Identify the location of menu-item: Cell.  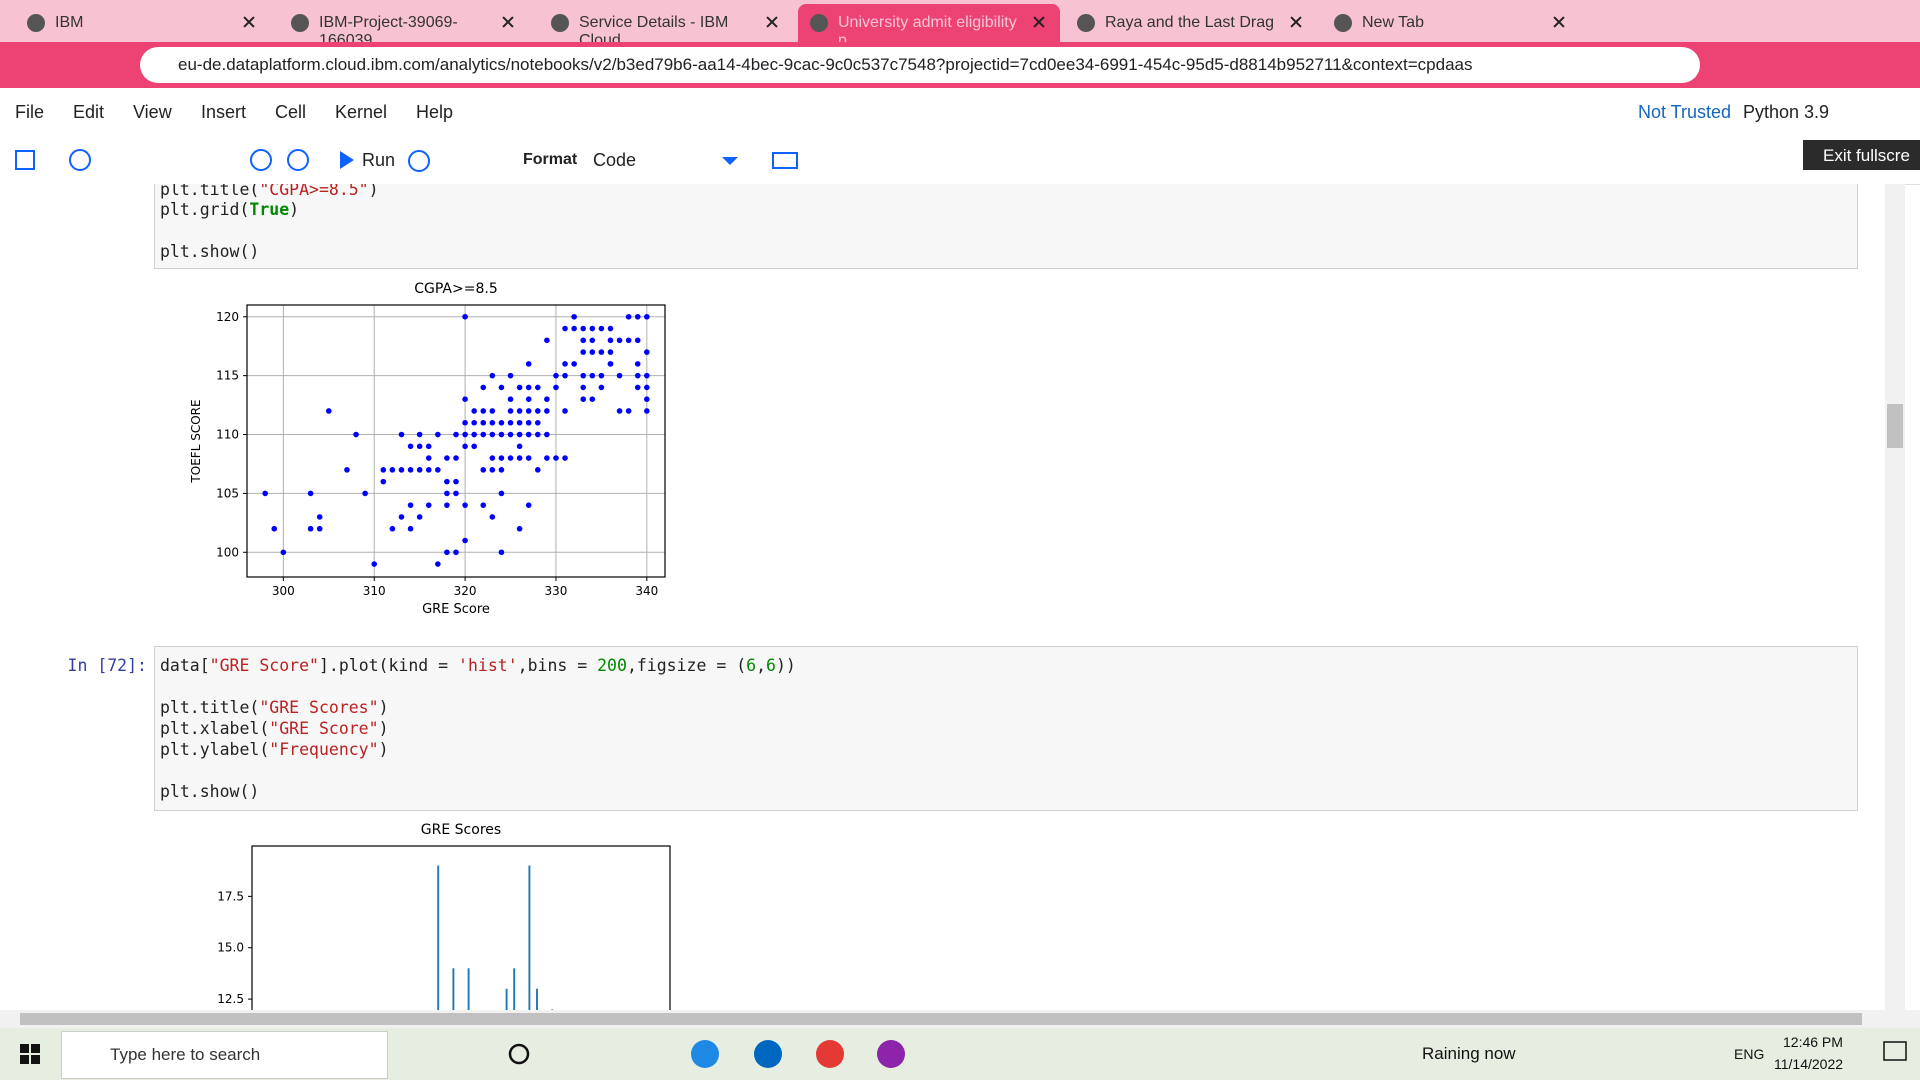
(291, 112).